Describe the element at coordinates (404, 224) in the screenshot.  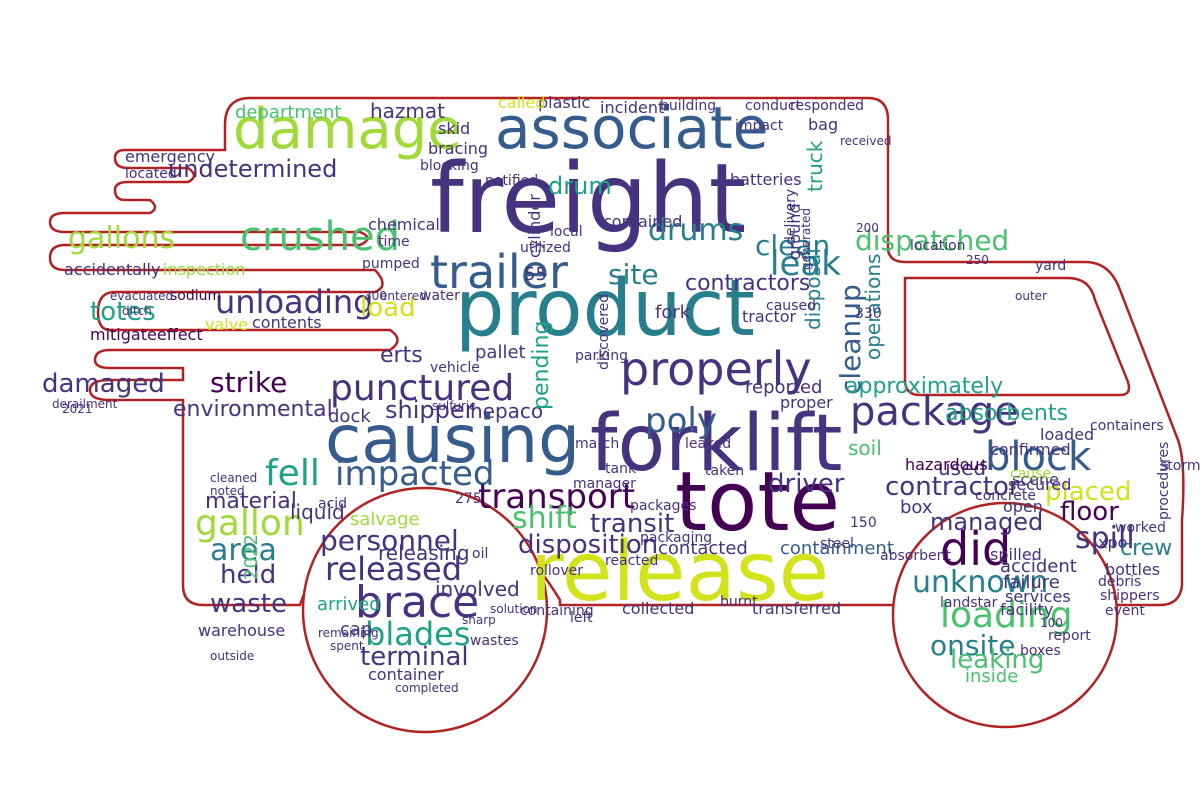
I see `word-chemical: chemical` at that location.